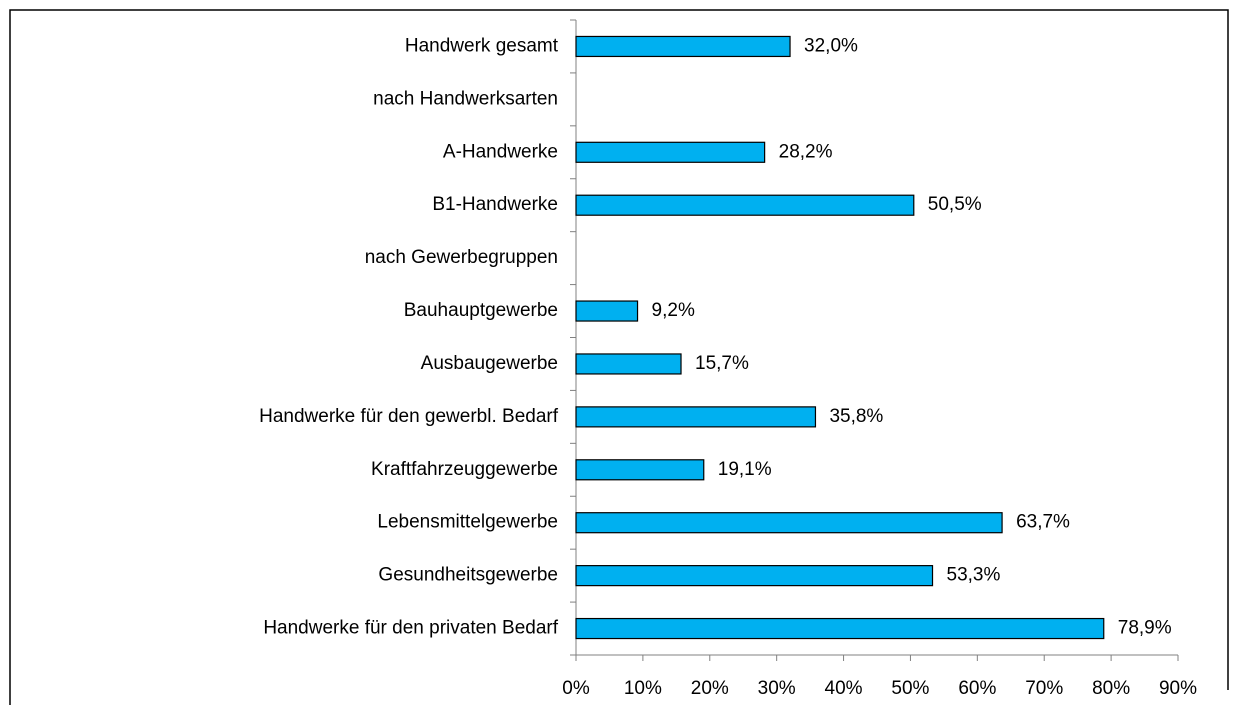  What do you see at coordinates (1111, 688) in the screenshot?
I see `x-tick-label: 80%` at bounding box center [1111, 688].